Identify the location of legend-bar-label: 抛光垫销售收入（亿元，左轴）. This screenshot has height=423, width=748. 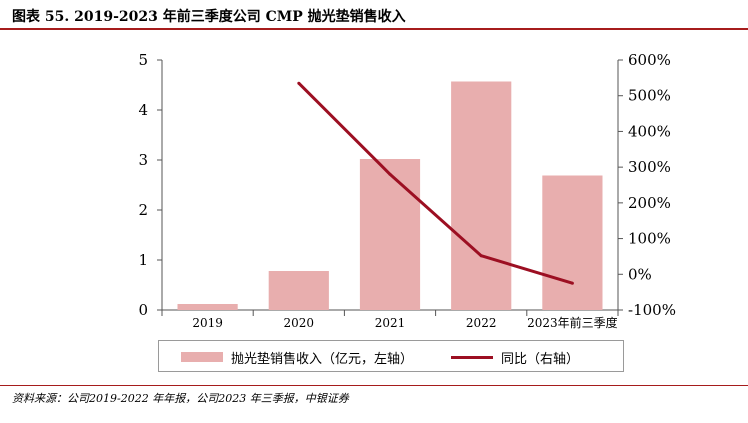
(322, 359).